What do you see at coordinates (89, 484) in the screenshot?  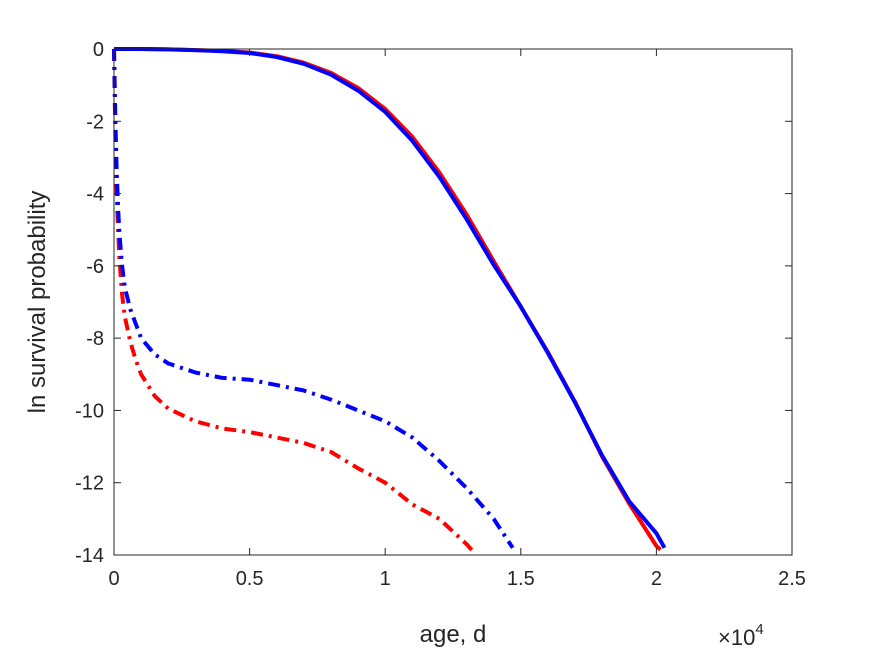 I see `y-tick-label: -12` at bounding box center [89, 484].